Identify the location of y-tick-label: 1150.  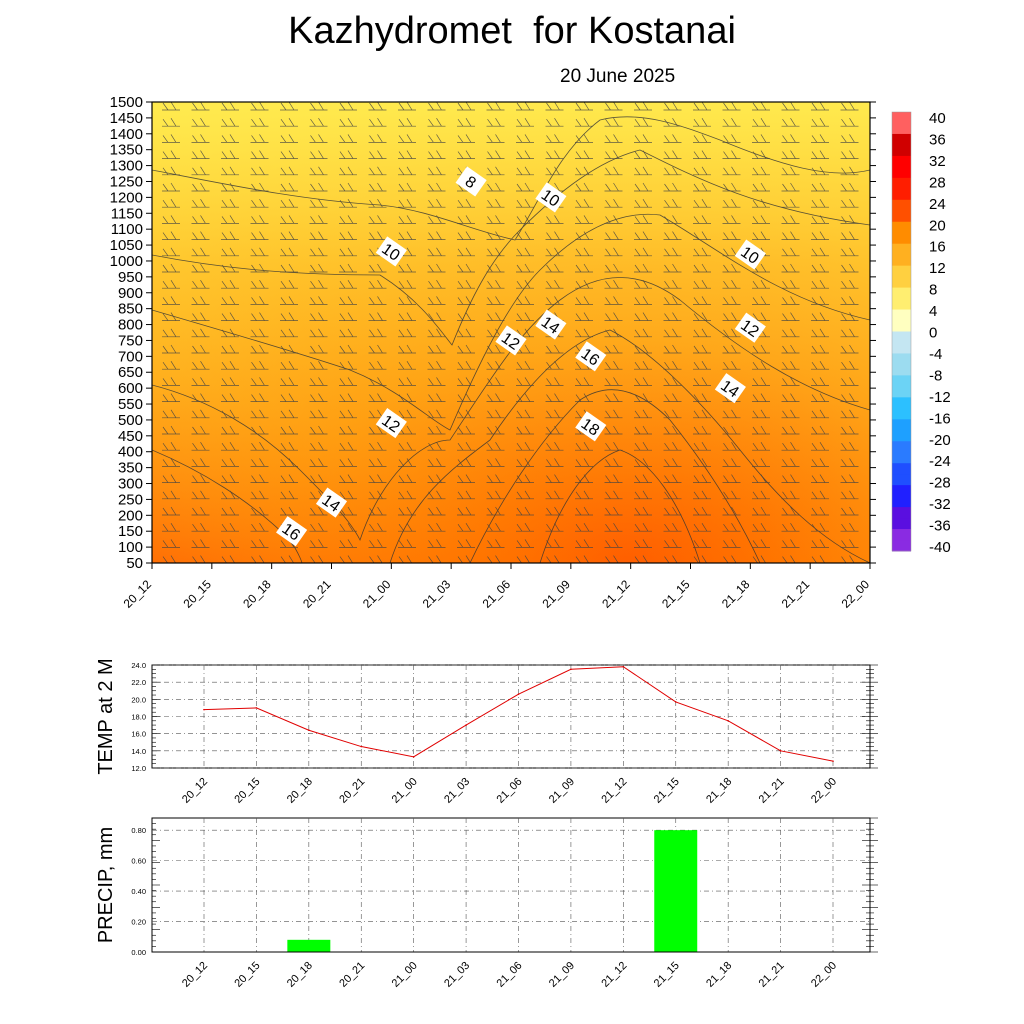
(127, 213).